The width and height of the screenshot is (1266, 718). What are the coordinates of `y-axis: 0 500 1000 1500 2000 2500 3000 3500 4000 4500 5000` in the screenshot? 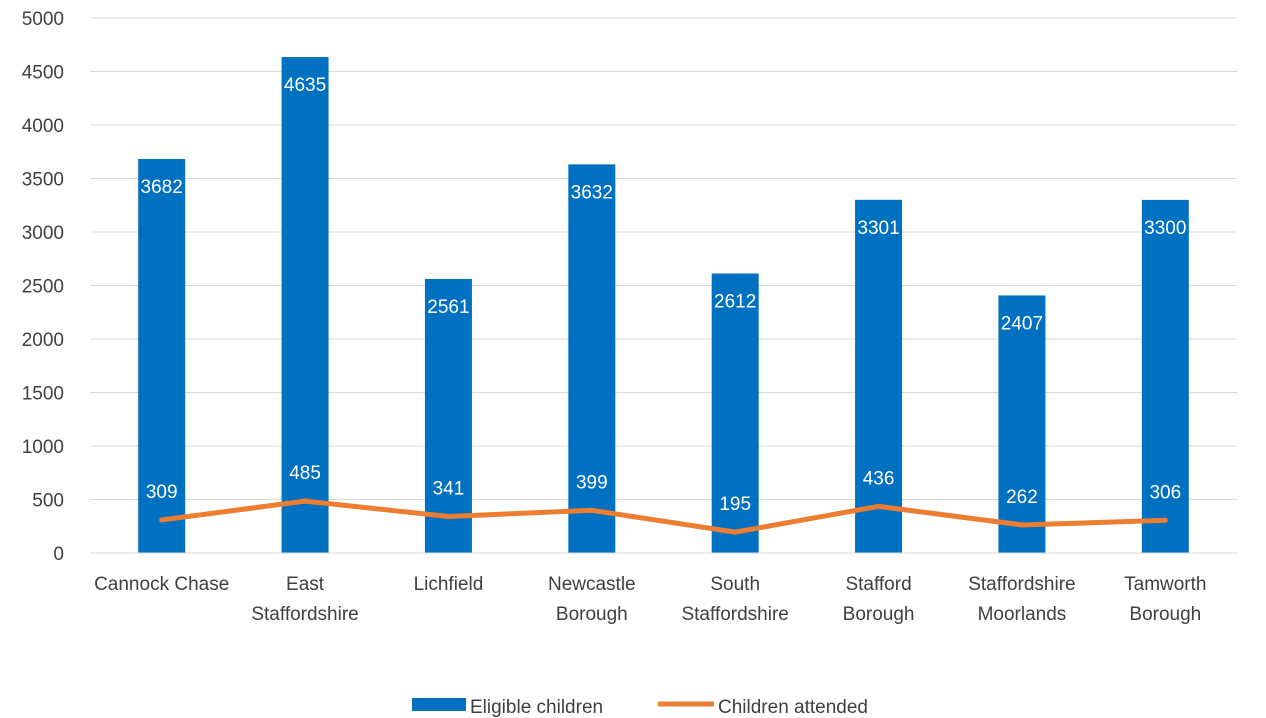 It's located at (43, 287).